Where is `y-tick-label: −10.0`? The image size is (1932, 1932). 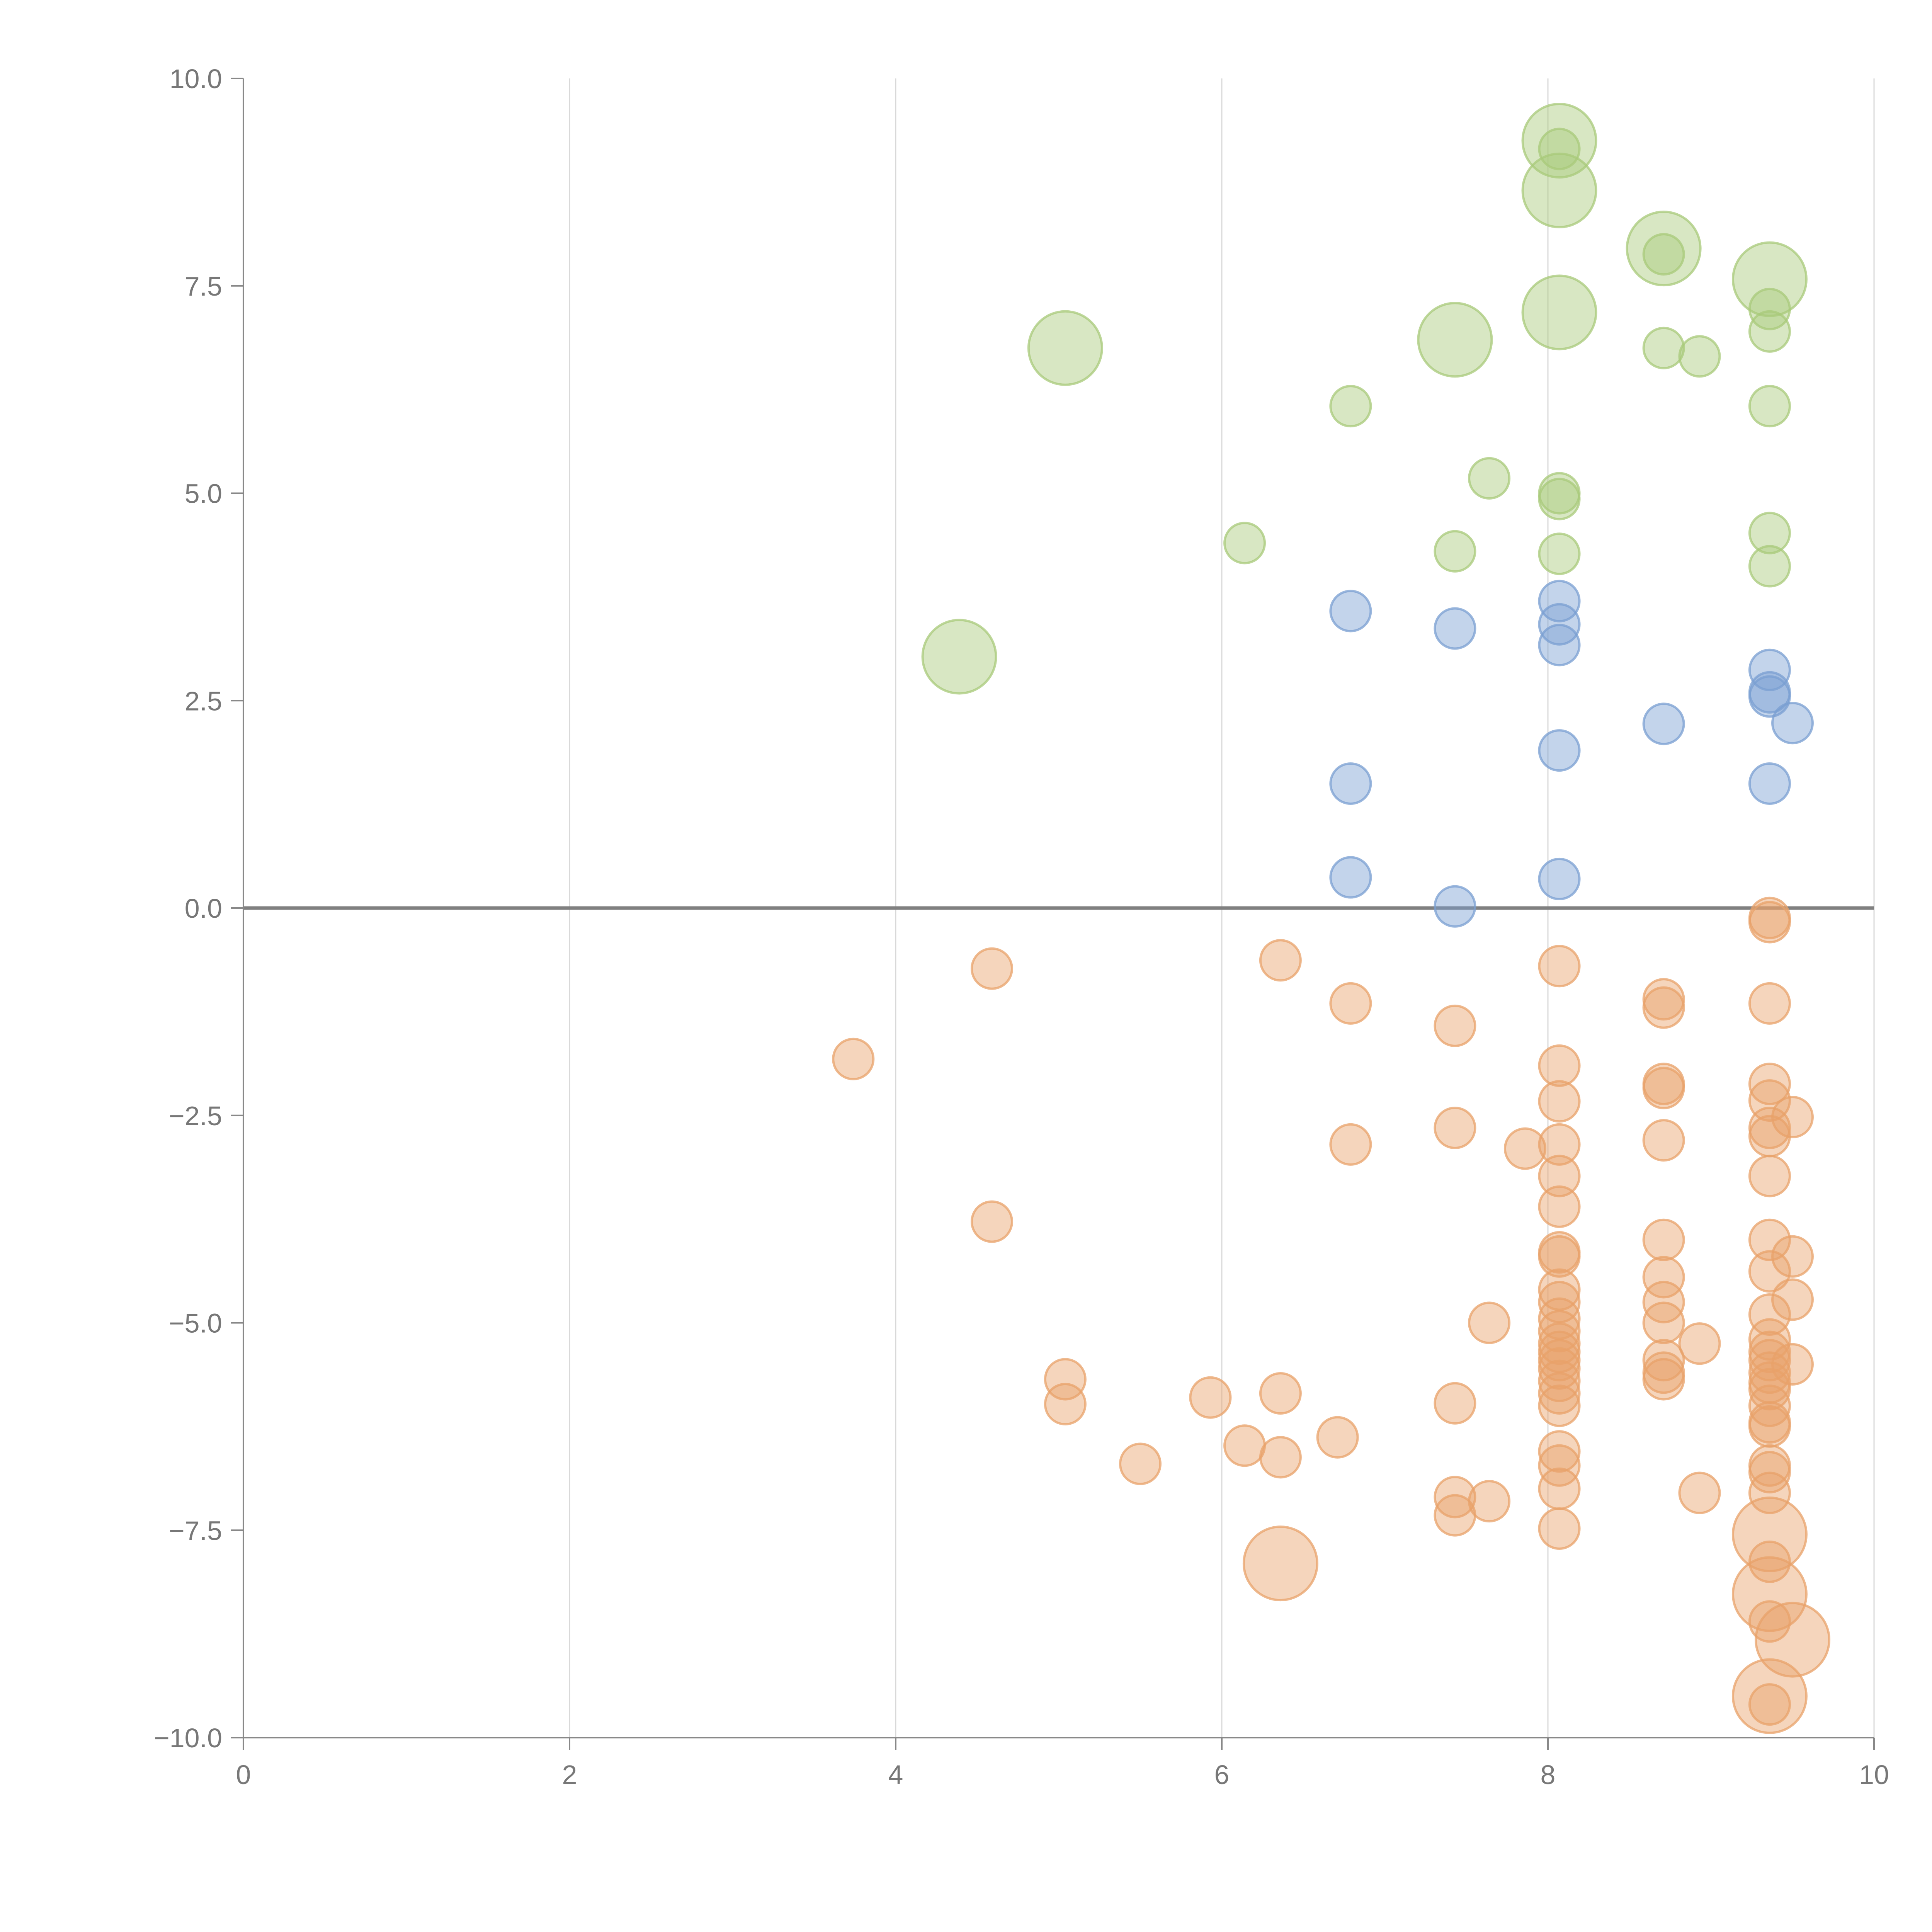
y-tick-label: −10.0 is located at coordinates (188, 1738).